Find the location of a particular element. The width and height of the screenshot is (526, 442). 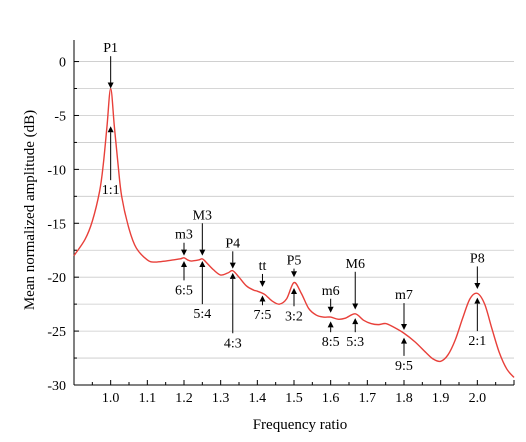

annotation-label: 7:5 is located at coordinates (263, 315).